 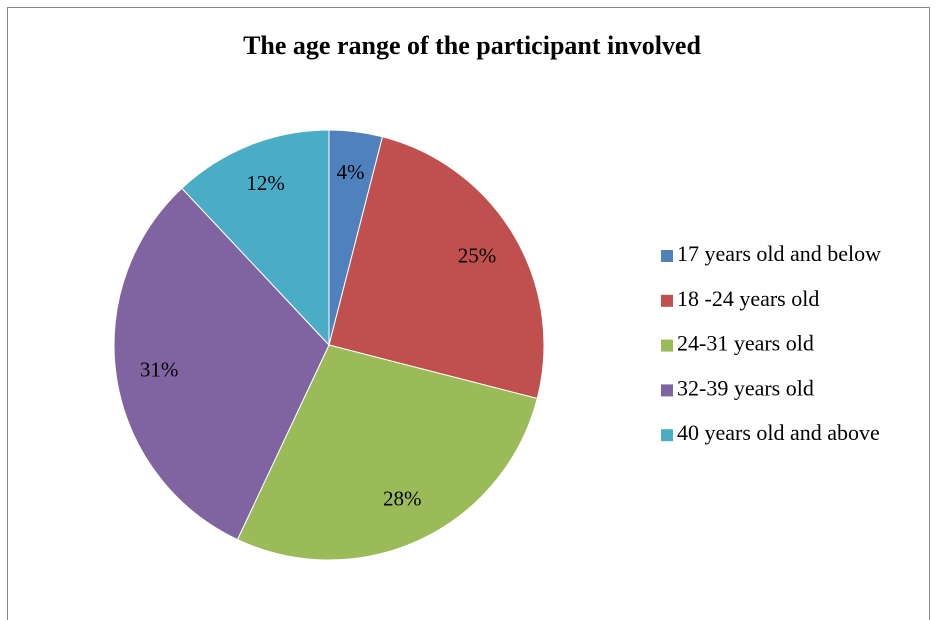 I want to click on data-label: 12%, so click(x=265, y=183).